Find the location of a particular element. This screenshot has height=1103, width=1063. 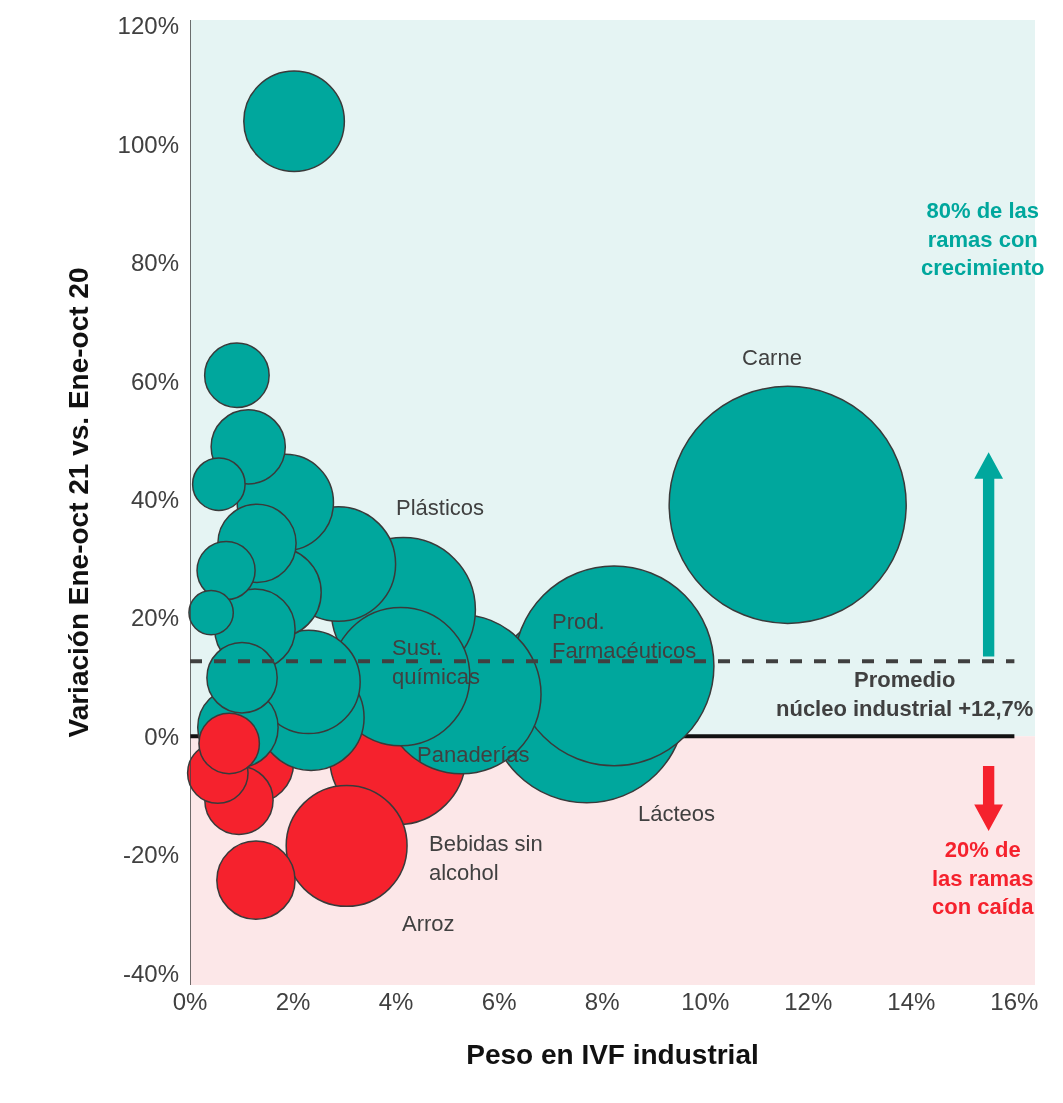

x-tick-label: 6% is located at coordinates (499, 1001).